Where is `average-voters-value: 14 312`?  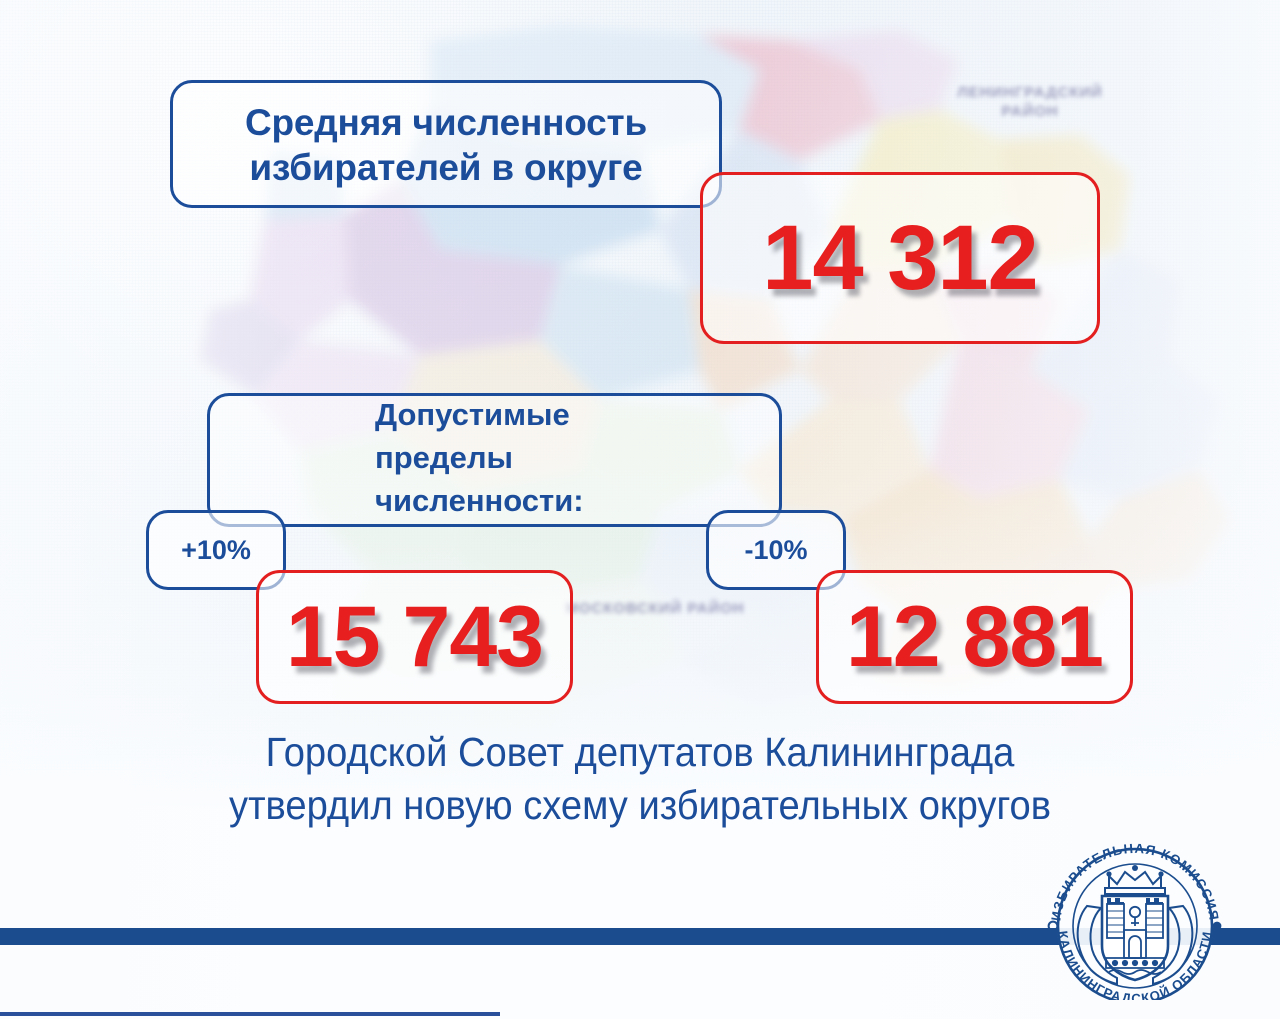
average-voters-value: 14 312 is located at coordinates (900, 258).